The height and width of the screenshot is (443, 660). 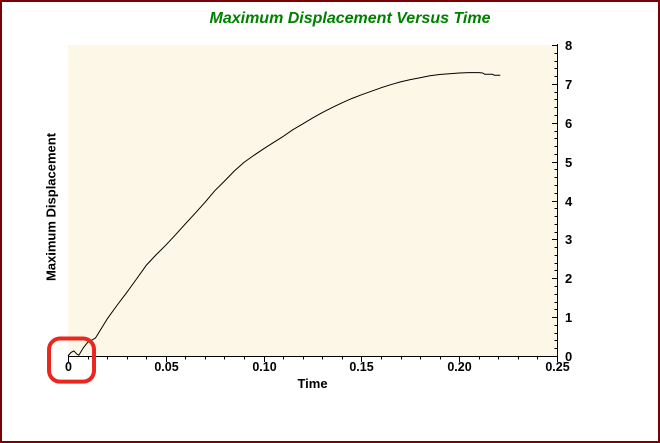 I want to click on chart-title: Maximum Displacement Versus Time, so click(x=350, y=18).